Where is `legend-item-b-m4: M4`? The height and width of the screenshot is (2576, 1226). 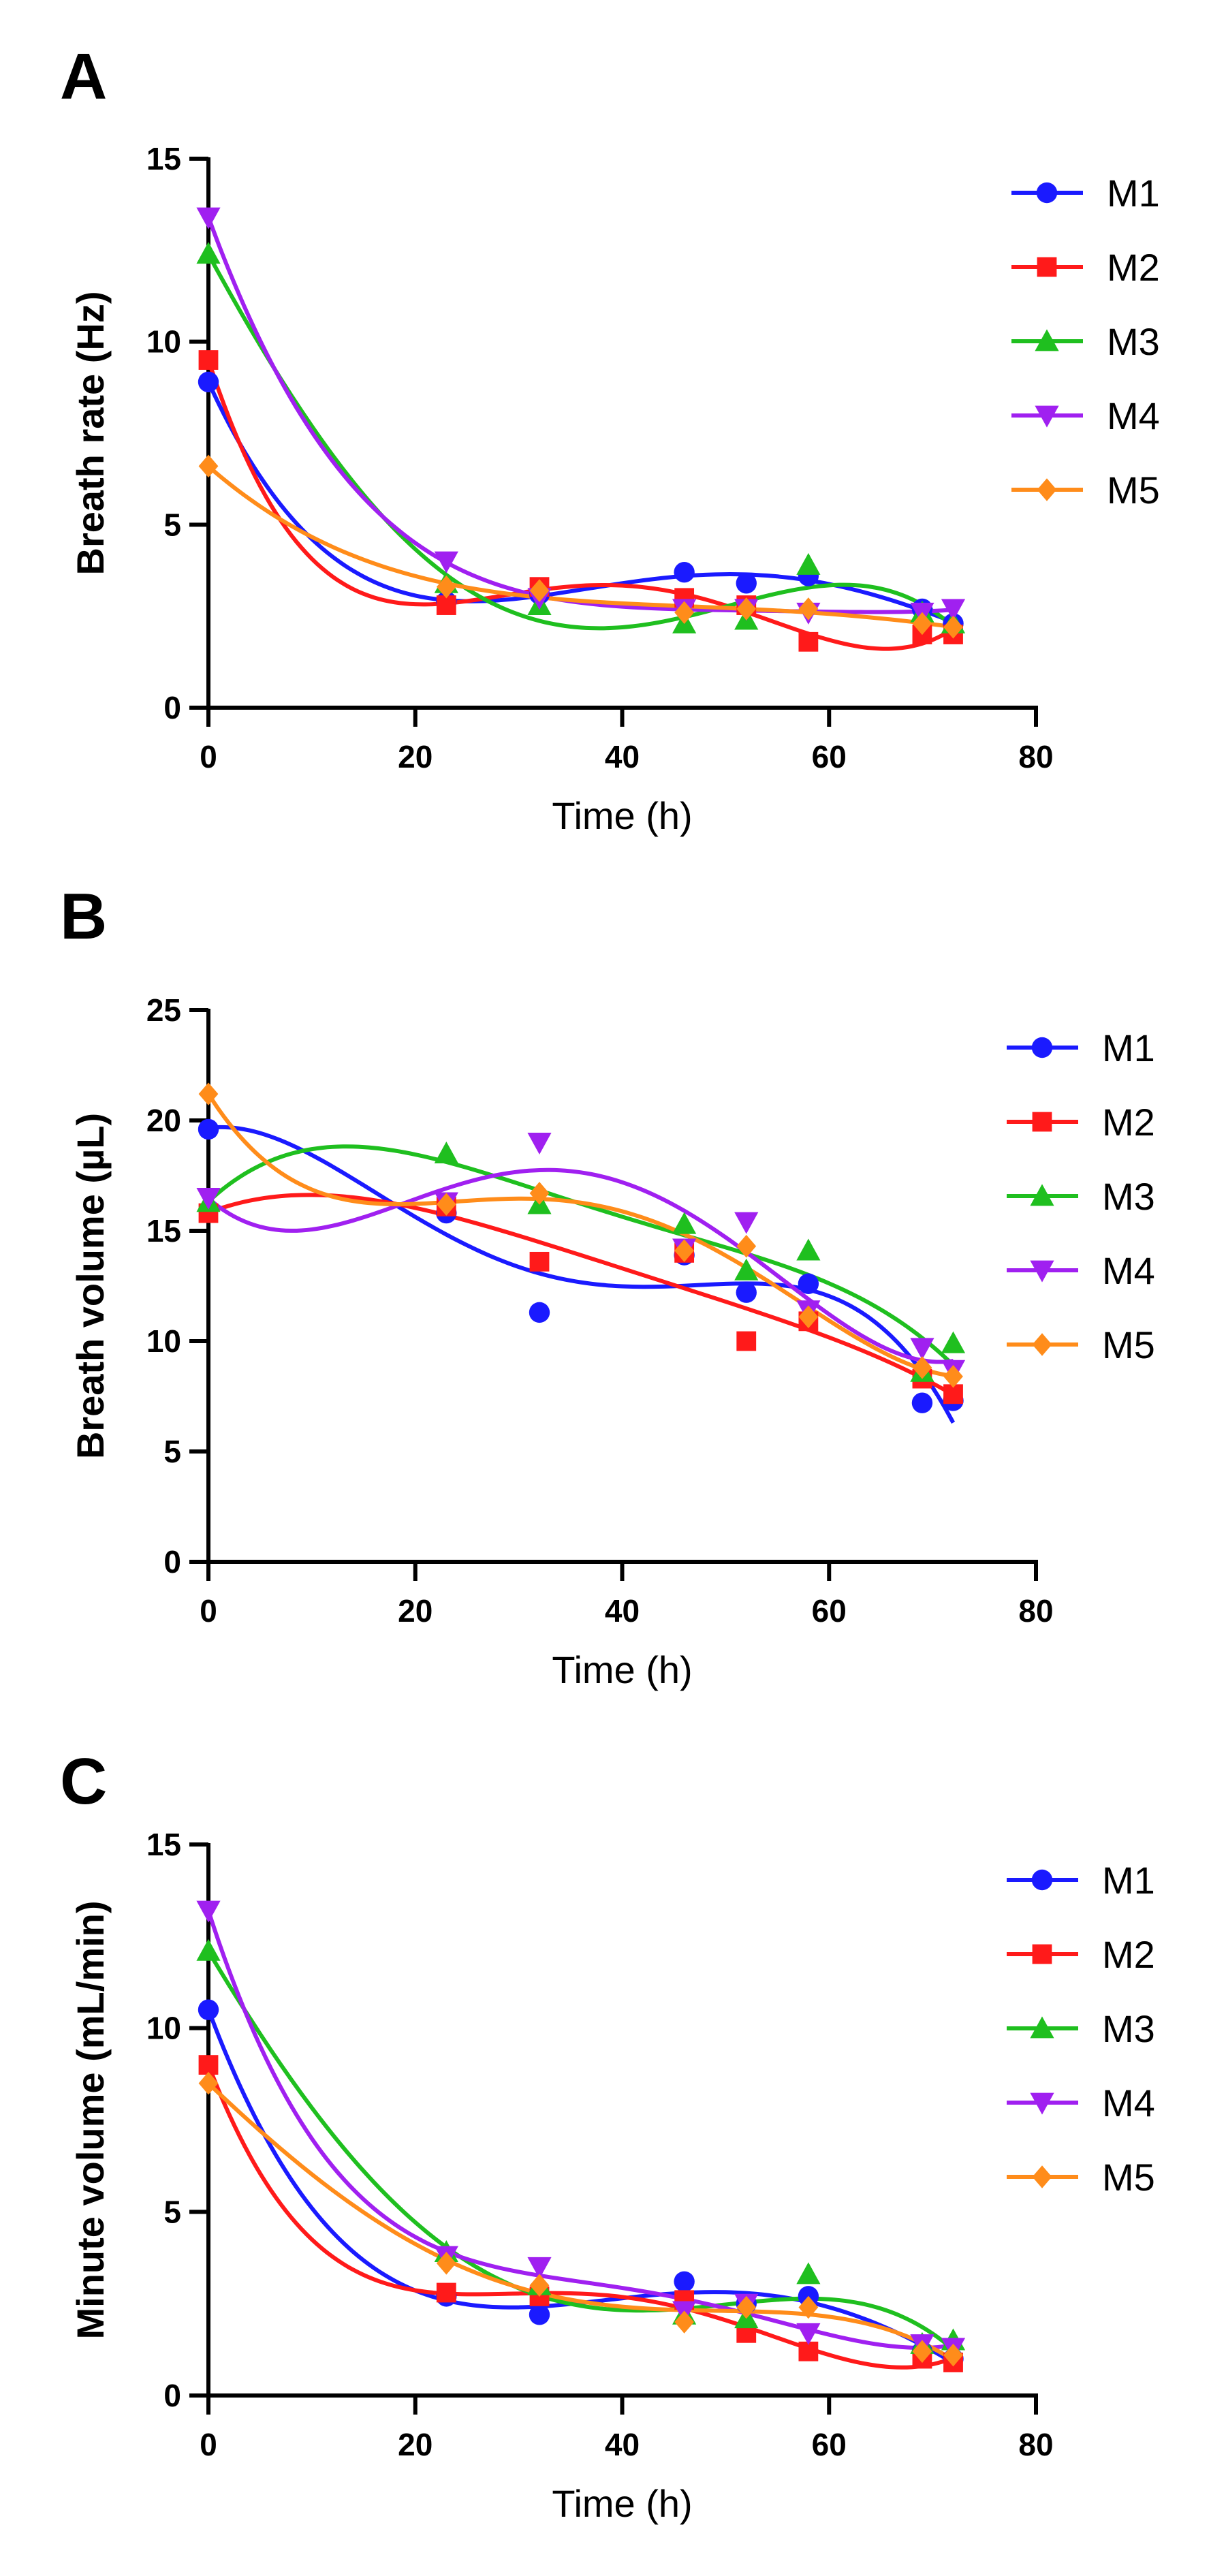 legend-item-b-m4: M4 is located at coordinates (1081, 1270).